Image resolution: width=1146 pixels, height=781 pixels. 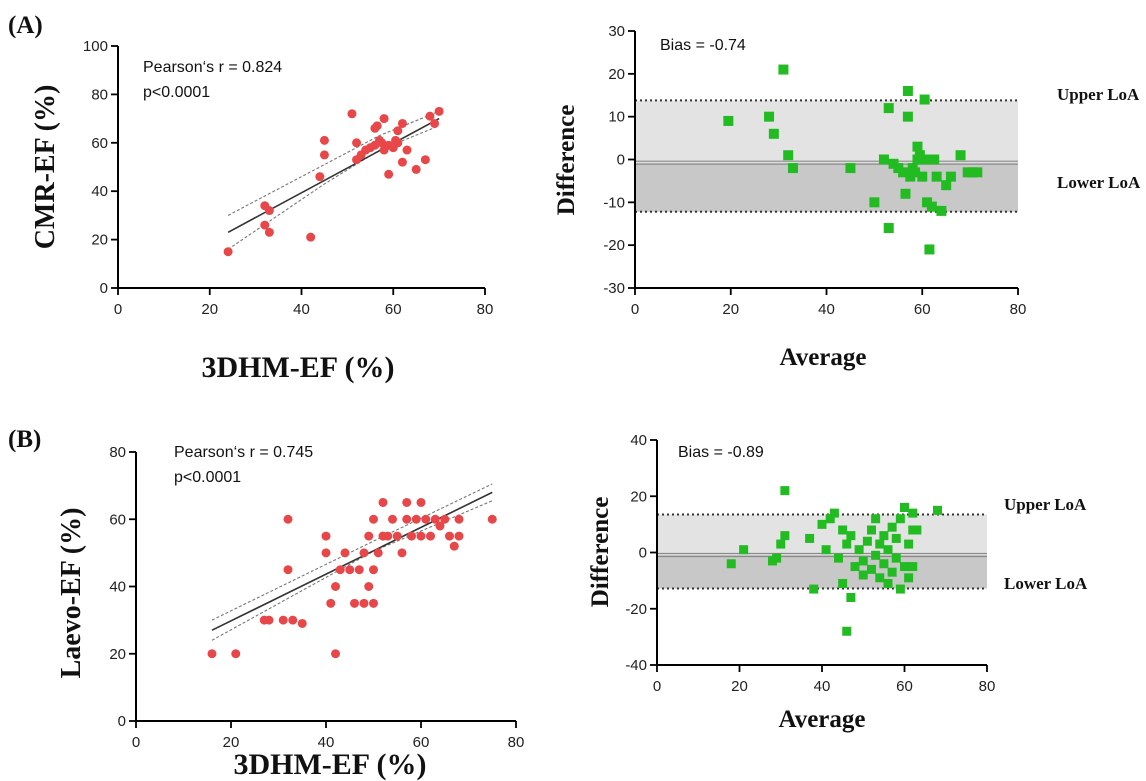 What do you see at coordinates (614, 288) in the screenshot?
I see `y-tick-label: -30` at bounding box center [614, 288].